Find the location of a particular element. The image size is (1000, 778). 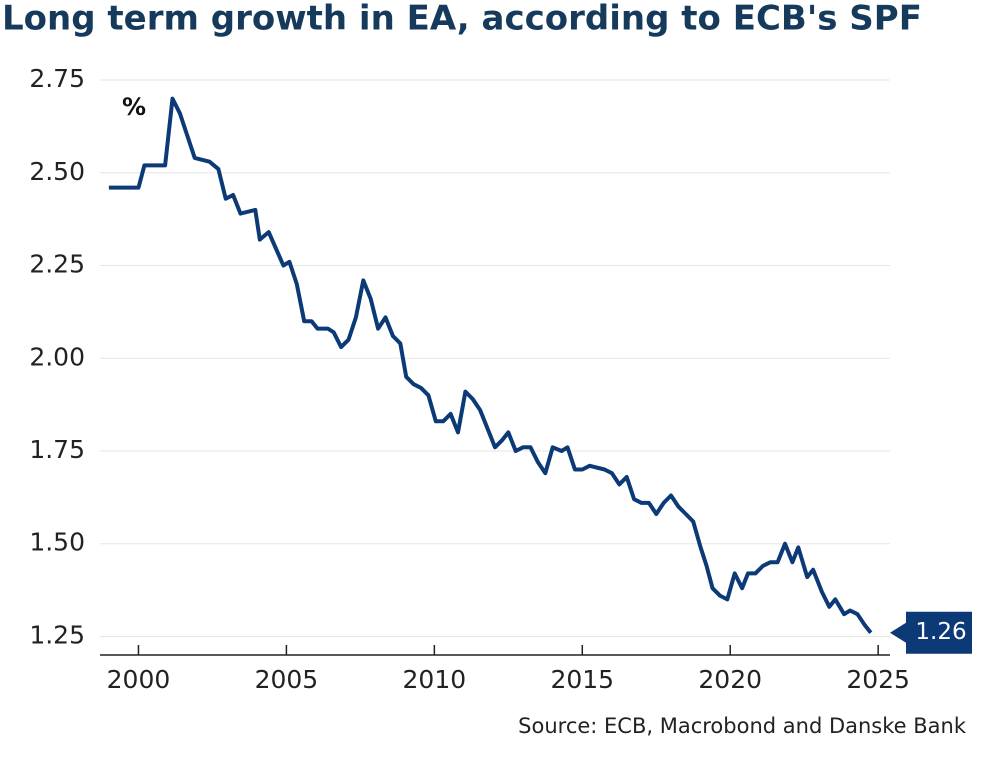

y-tick-label: 1.25 is located at coordinates (57, 634).